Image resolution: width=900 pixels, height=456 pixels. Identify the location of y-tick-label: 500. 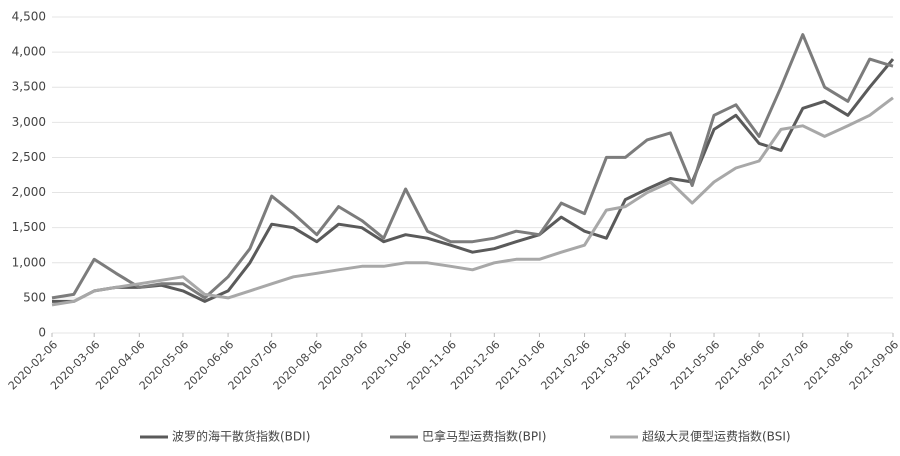
(34, 297).